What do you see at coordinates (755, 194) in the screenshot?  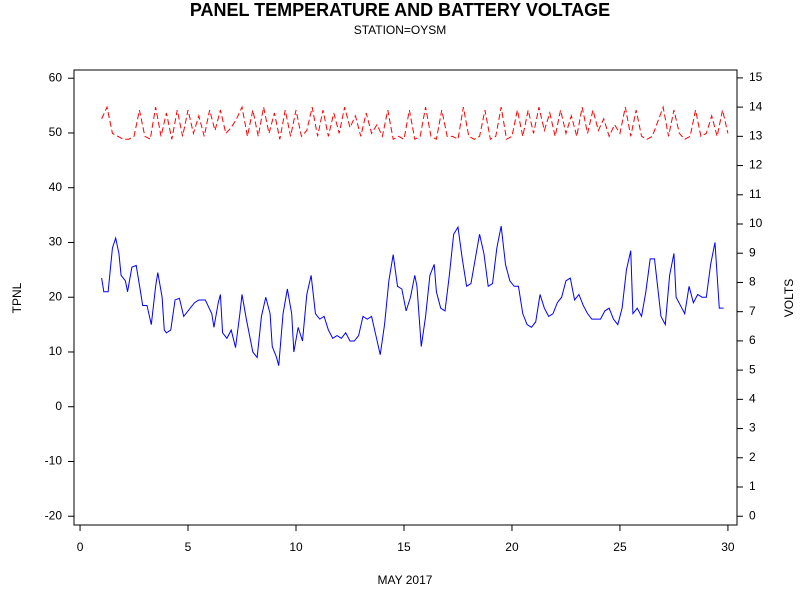 I see `y2-tick-label: 11` at bounding box center [755, 194].